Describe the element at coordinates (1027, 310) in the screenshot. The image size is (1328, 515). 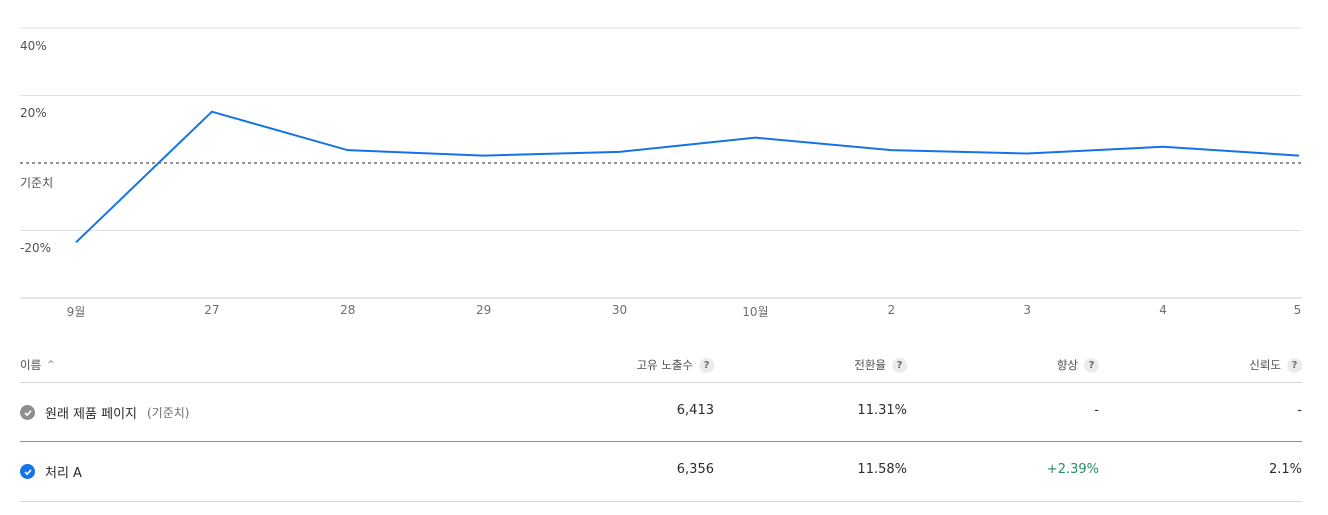
I see `x-tick-label: 3` at that location.